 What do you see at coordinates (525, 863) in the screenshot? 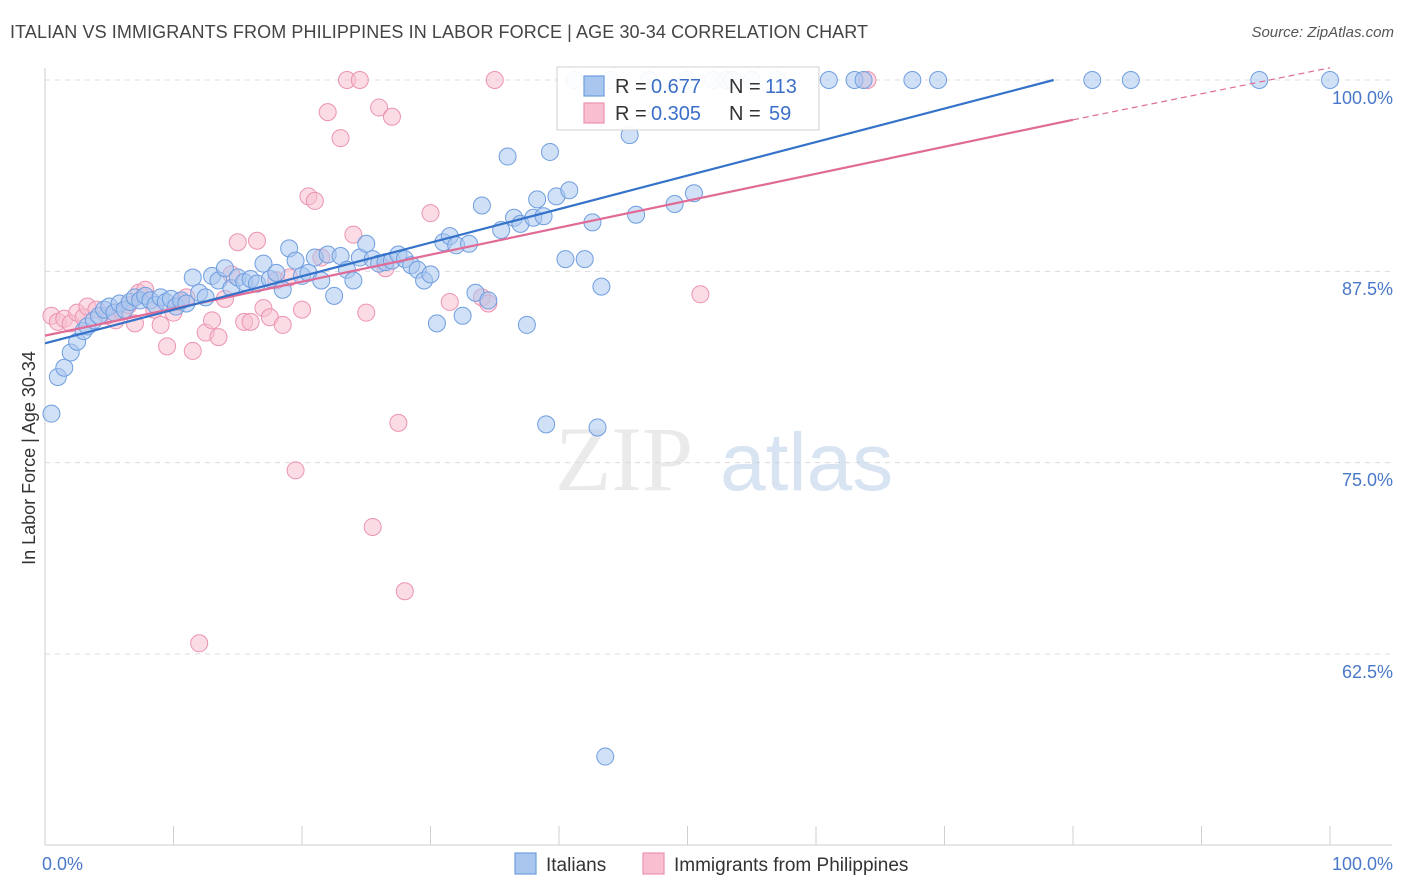
I see `bottom-legend-swatch-italians` at bounding box center [525, 863].